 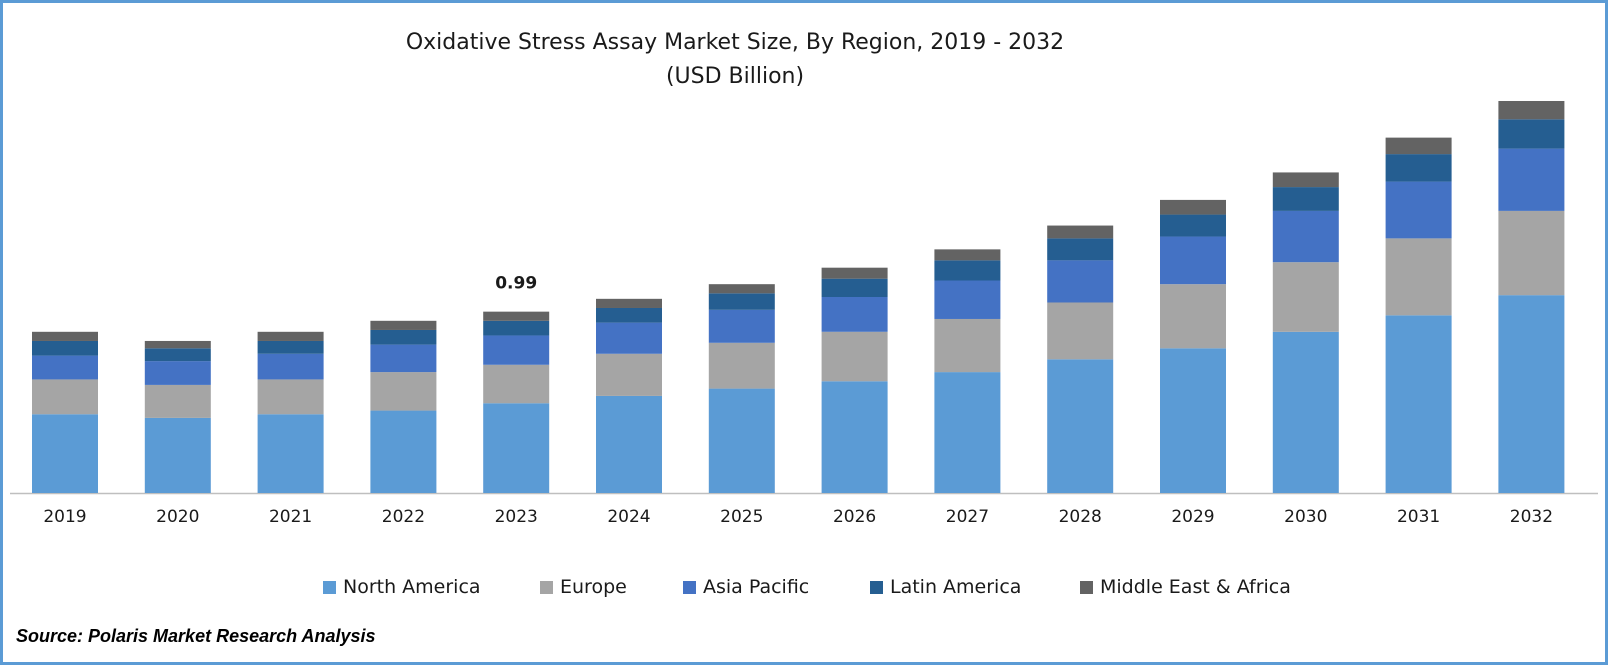 What do you see at coordinates (1193, 420) in the screenshot?
I see `bar-segment-2029-north-america` at bounding box center [1193, 420].